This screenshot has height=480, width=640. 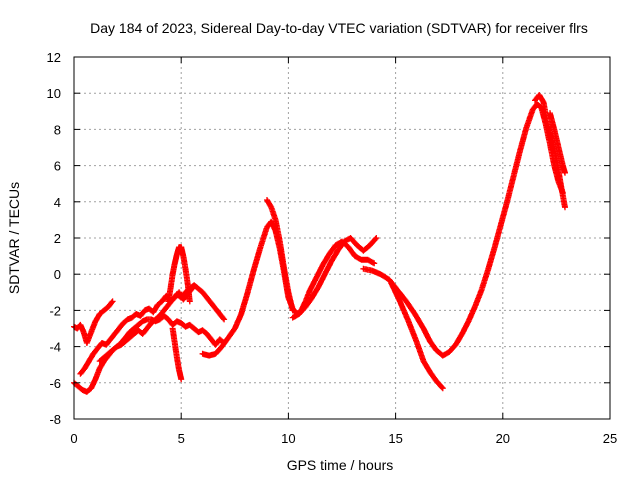 What do you see at coordinates (14, 238) in the screenshot?
I see `y-axis-label: SDTVAR / TECUs` at bounding box center [14, 238].